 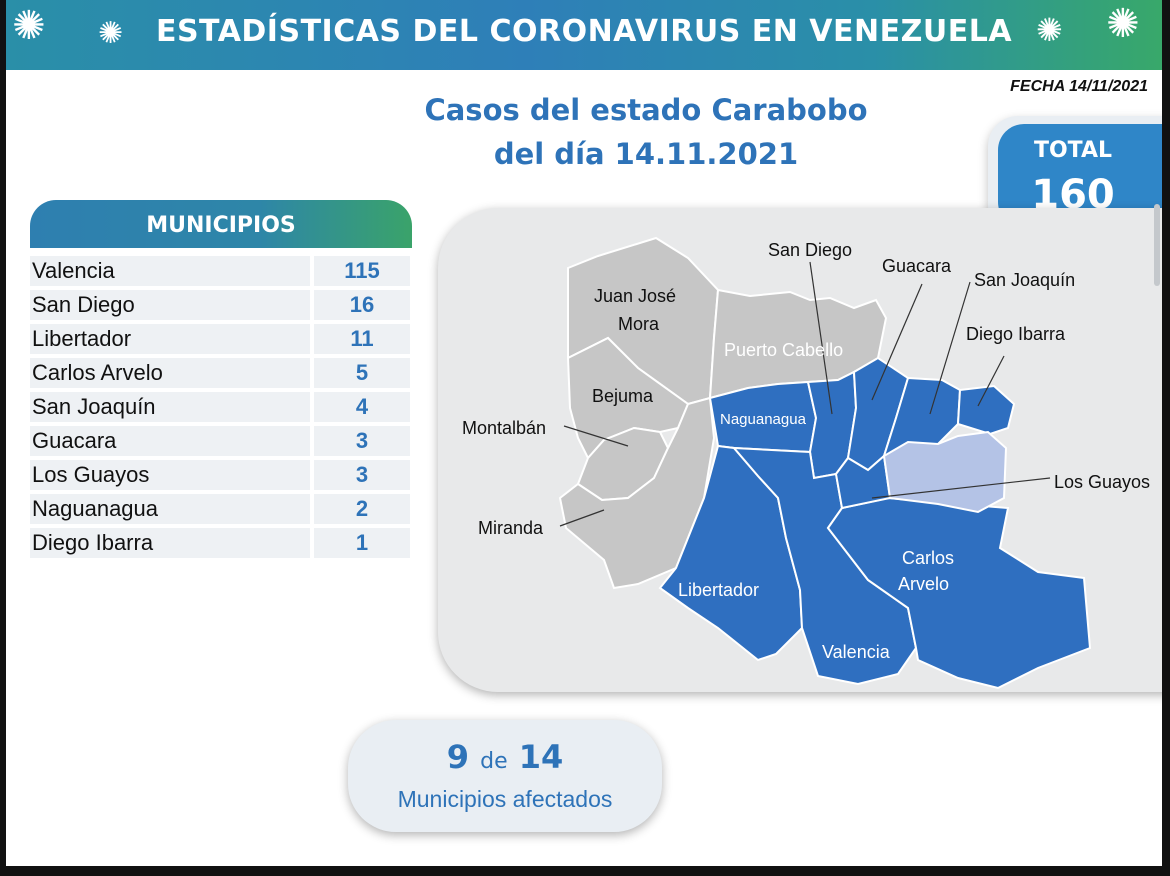 What do you see at coordinates (504, 428) in the screenshot?
I see `label-montalban: Montalbán` at bounding box center [504, 428].